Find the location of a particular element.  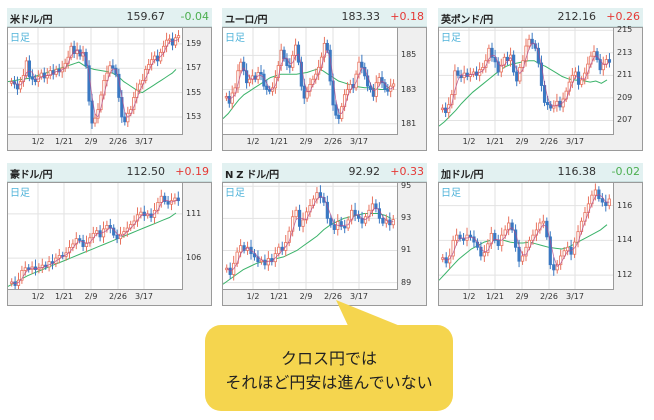

y-axis-label: 112 is located at coordinates (625, 275).